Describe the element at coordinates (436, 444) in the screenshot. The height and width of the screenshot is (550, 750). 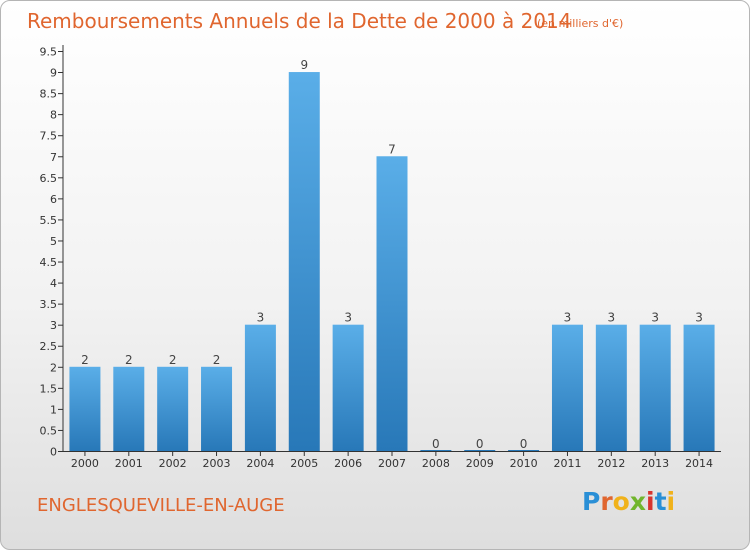
I see `data-label-2008: 0` at that location.